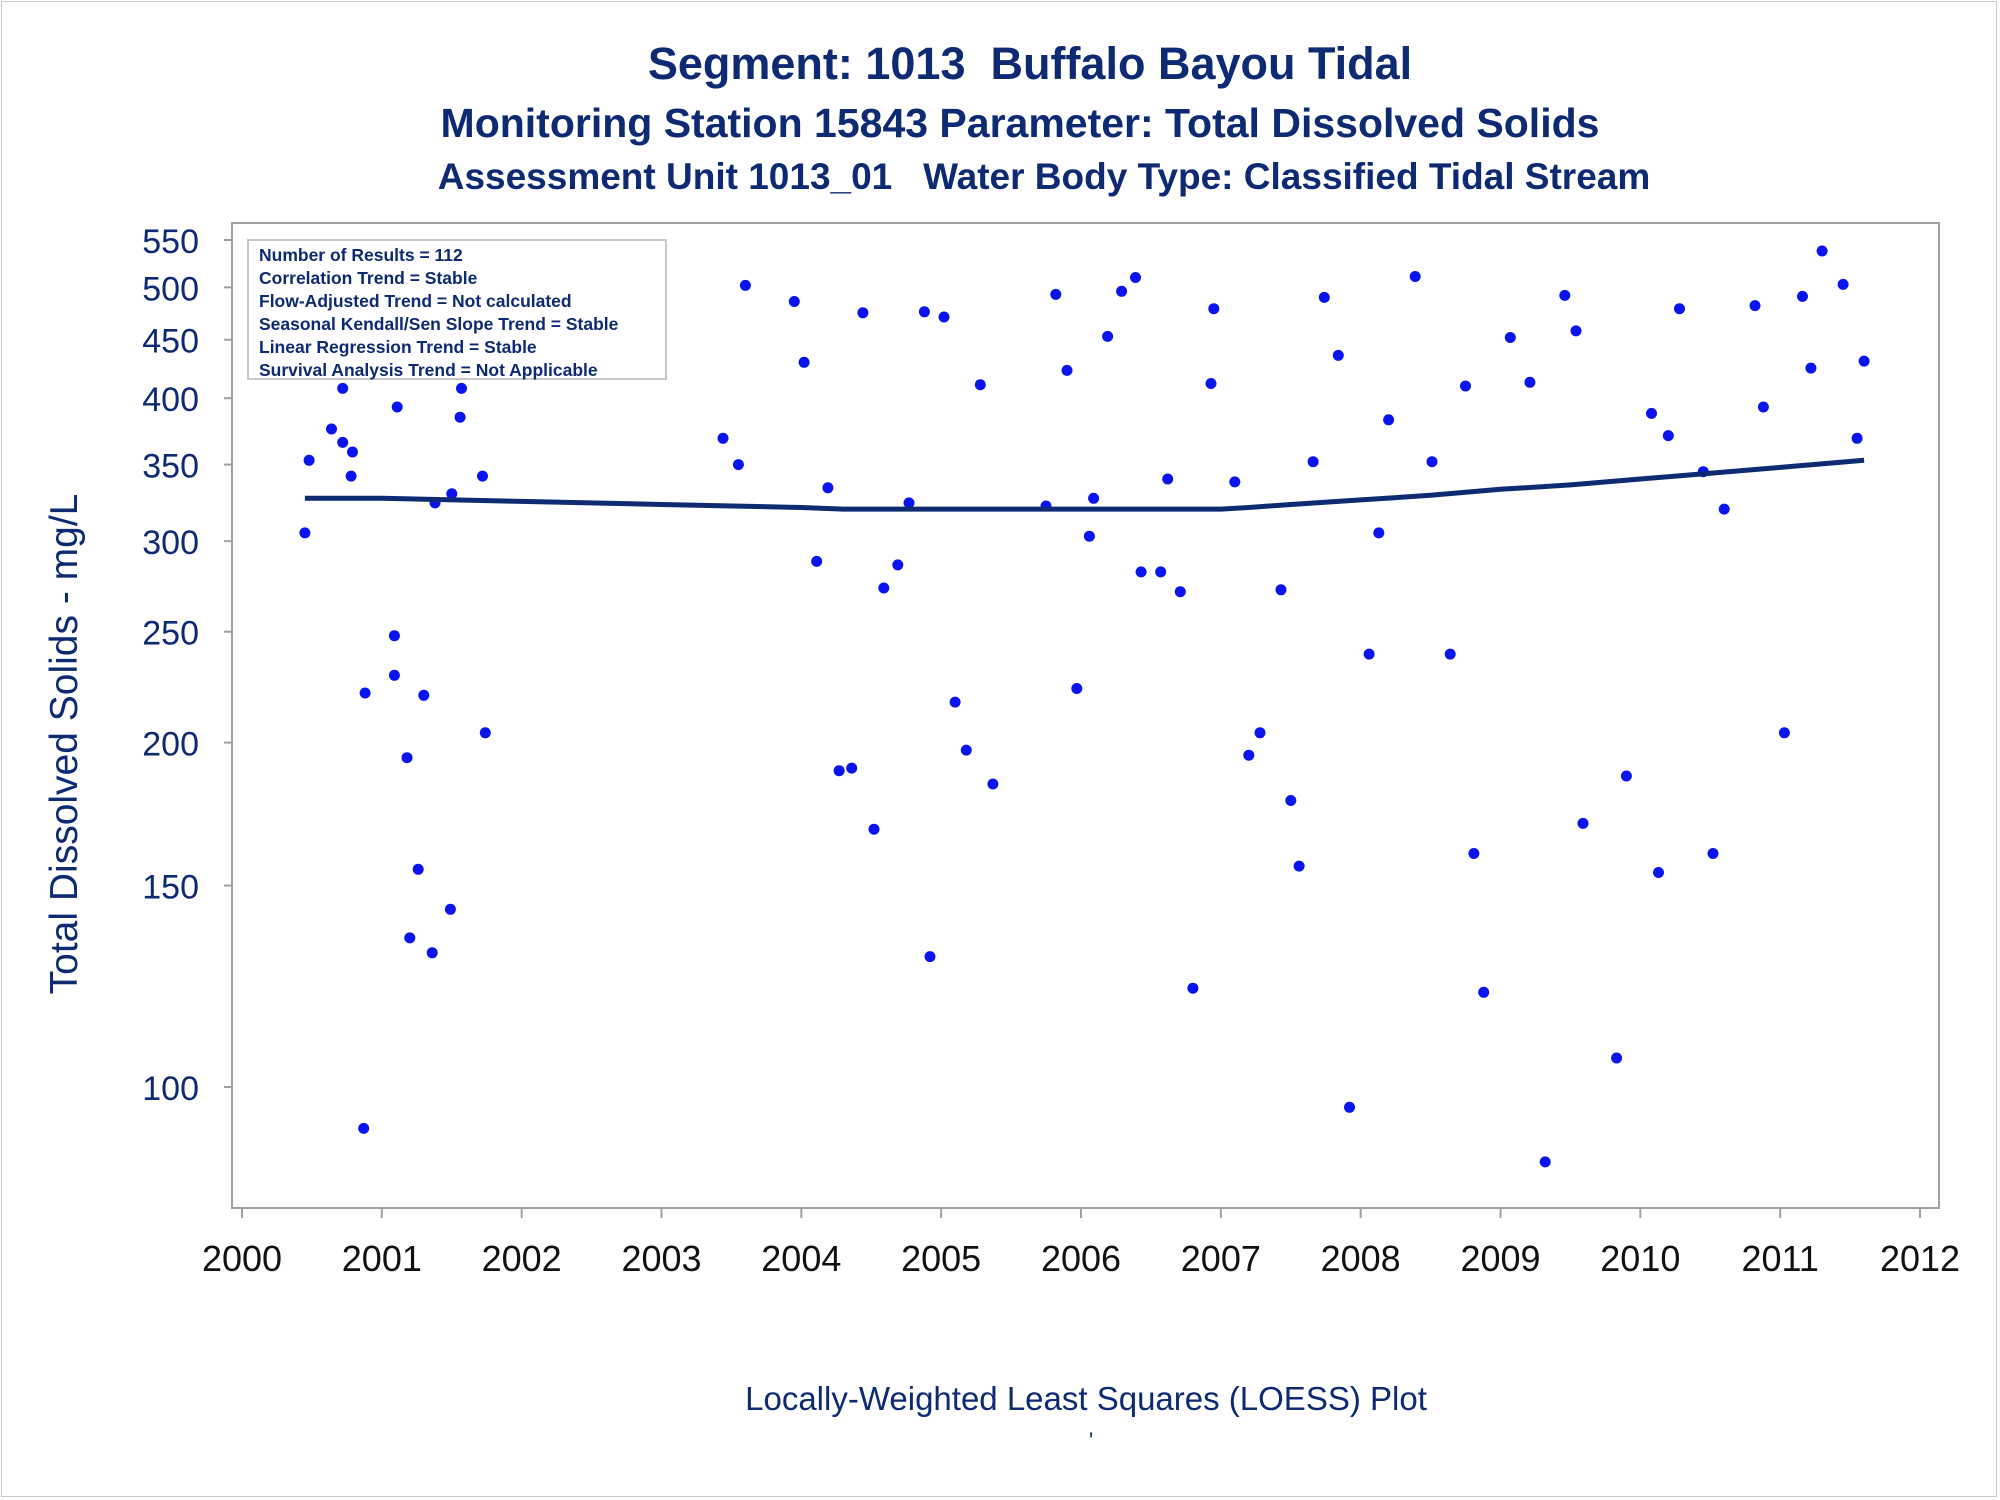 The width and height of the screenshot is (2000, 1500). Describe the element at coordinates (941, 1258) in the screenshot. I see `x-tick-label: 2005` at that location.